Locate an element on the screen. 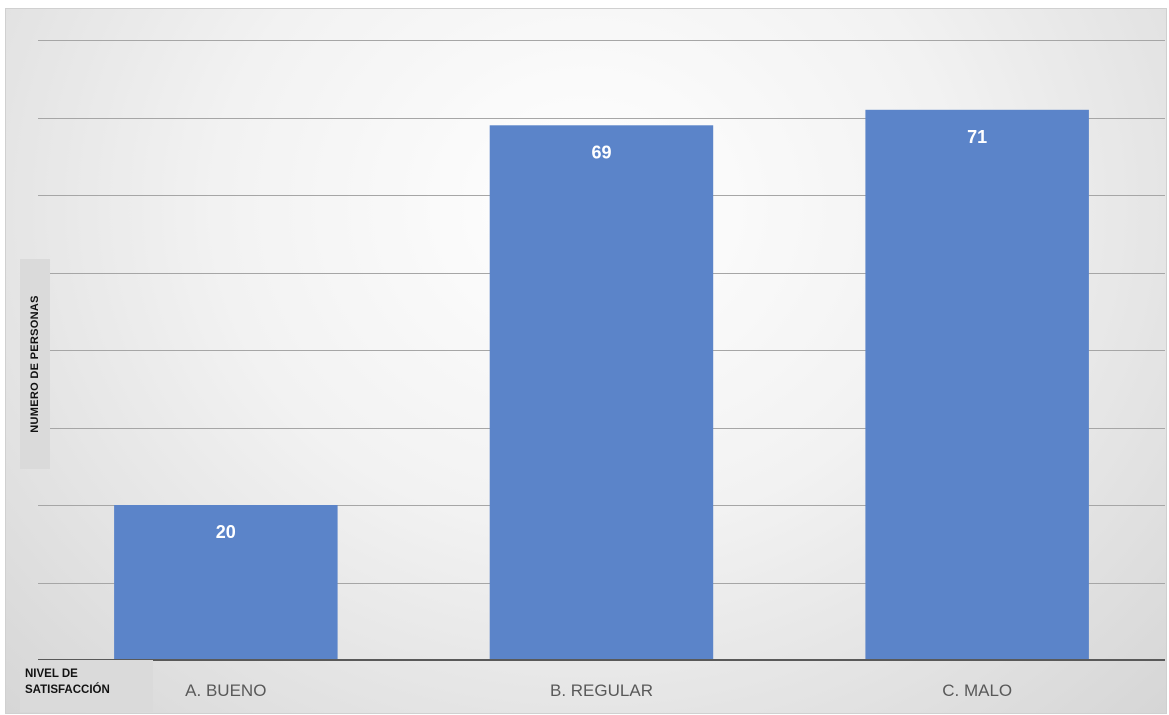 The image size is (1169, 715). x-tick-label-3: C. MALO is located at coordinates (977, 690).